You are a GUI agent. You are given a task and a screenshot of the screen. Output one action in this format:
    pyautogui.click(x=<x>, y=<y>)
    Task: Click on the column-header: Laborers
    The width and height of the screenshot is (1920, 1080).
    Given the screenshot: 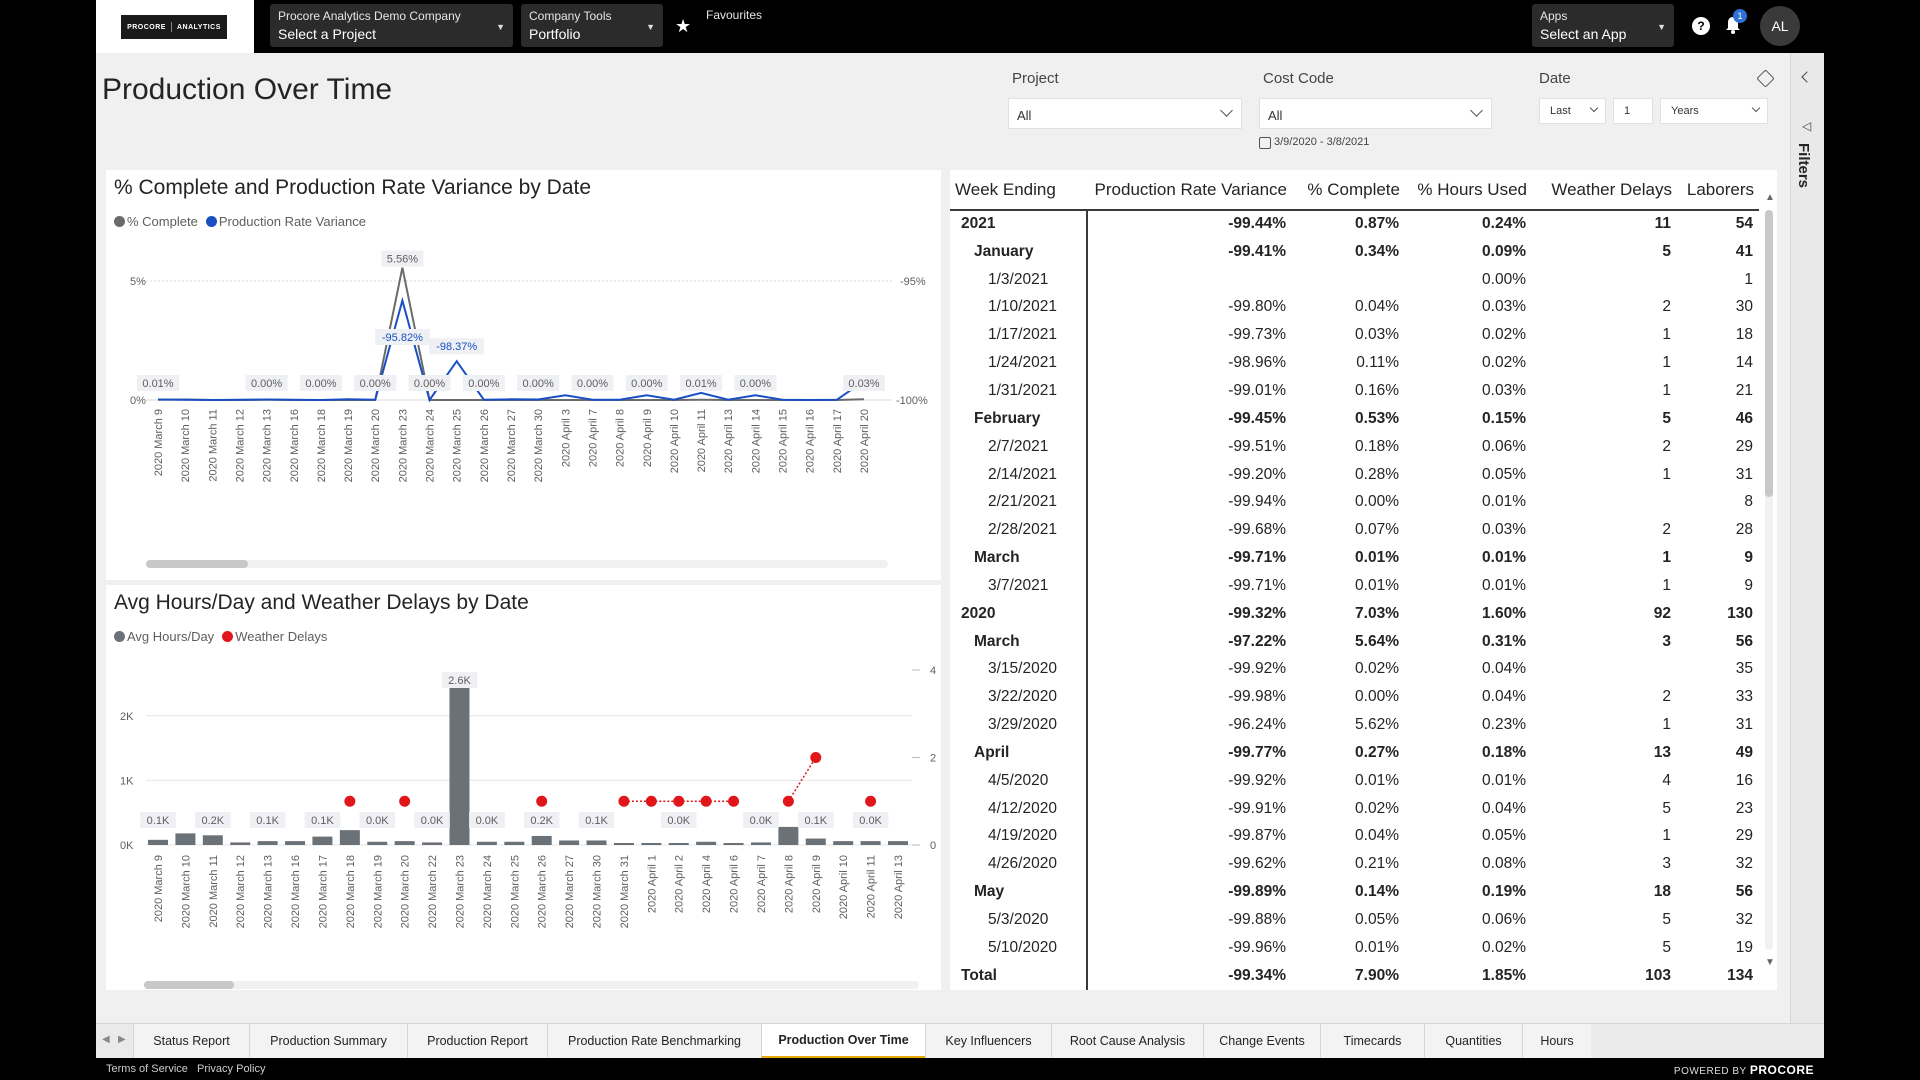 What is the action you would take?
    pyautogui.click(x=1718, y=190)
    